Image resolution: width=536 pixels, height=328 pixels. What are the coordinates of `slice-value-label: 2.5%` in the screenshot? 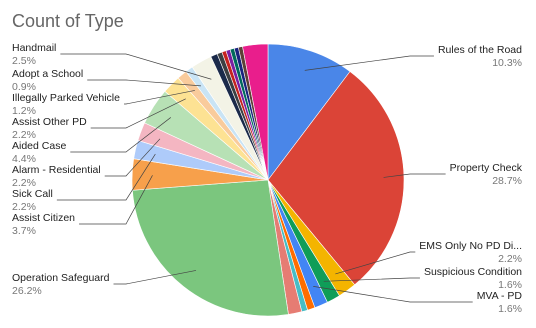 It's located at (24, 61).